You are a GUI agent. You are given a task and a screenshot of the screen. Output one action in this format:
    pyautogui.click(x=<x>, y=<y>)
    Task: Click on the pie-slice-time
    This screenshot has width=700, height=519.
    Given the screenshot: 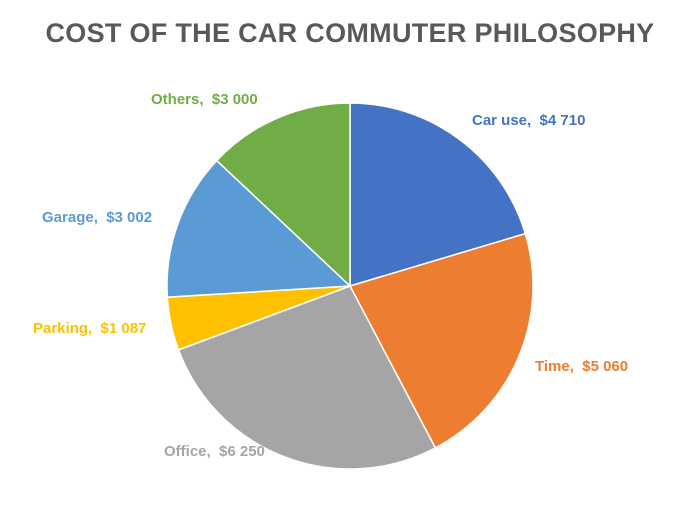 What is the action you would take?
    pyautogui.click(x=441, y=340)
    